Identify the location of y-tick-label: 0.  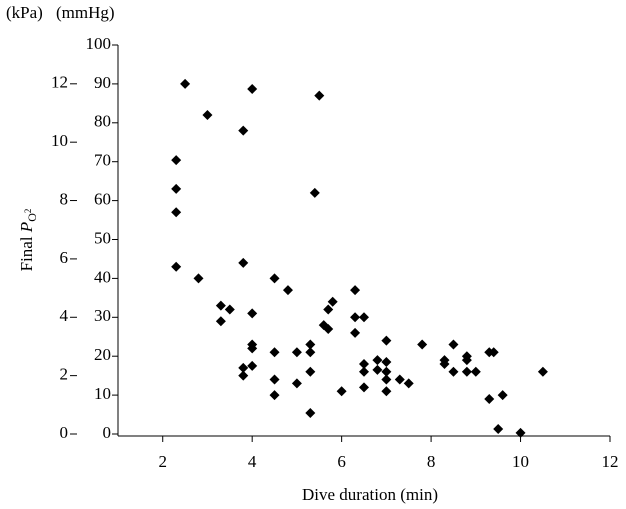
(107, 432).